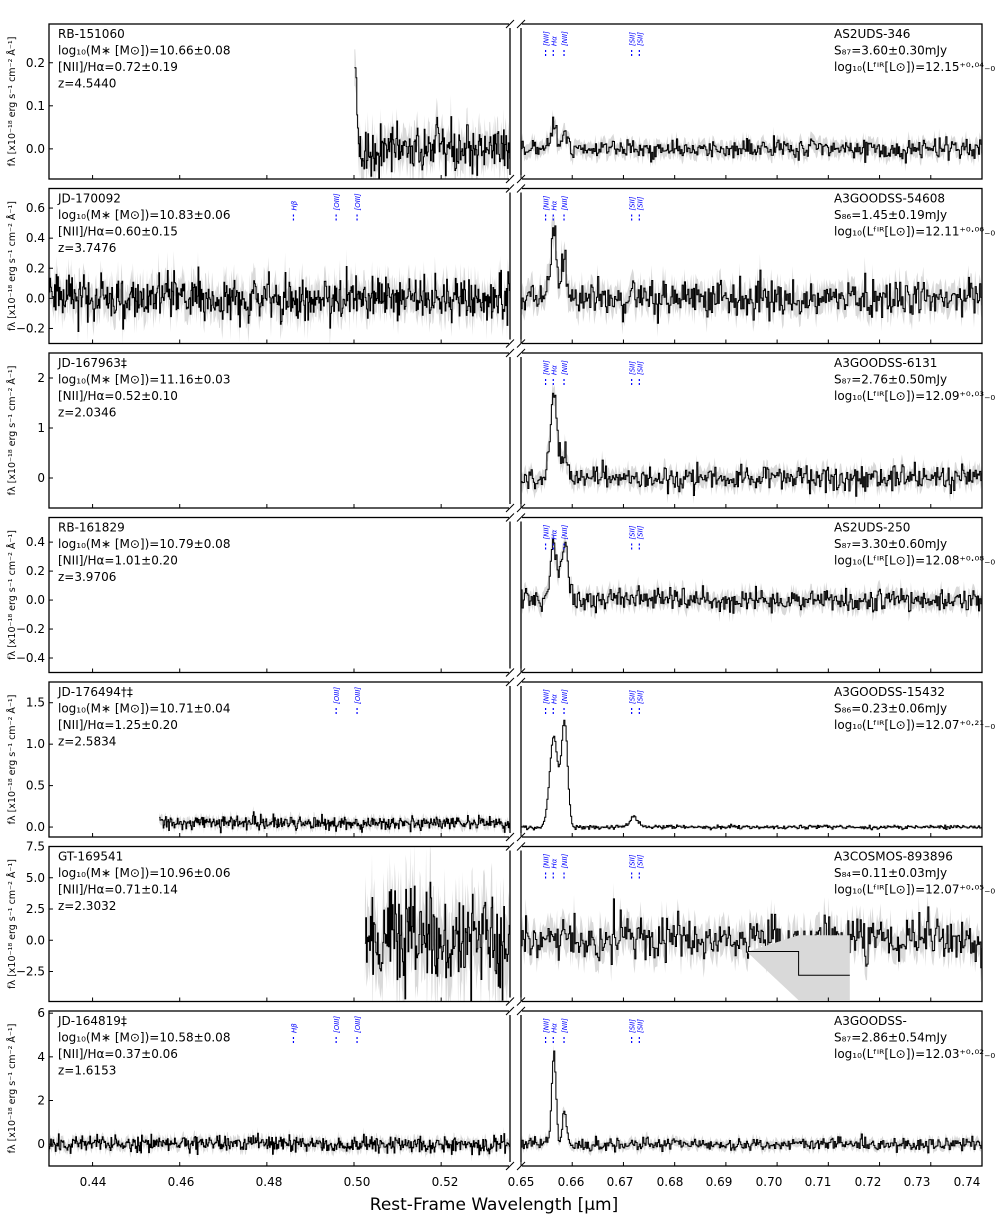 This screenshot has width=996, height=1218. What do you see at coordinates (35, 208) in the screenshot?
I see `y-tick-label: 0.6` at bounding box center [35, 208].